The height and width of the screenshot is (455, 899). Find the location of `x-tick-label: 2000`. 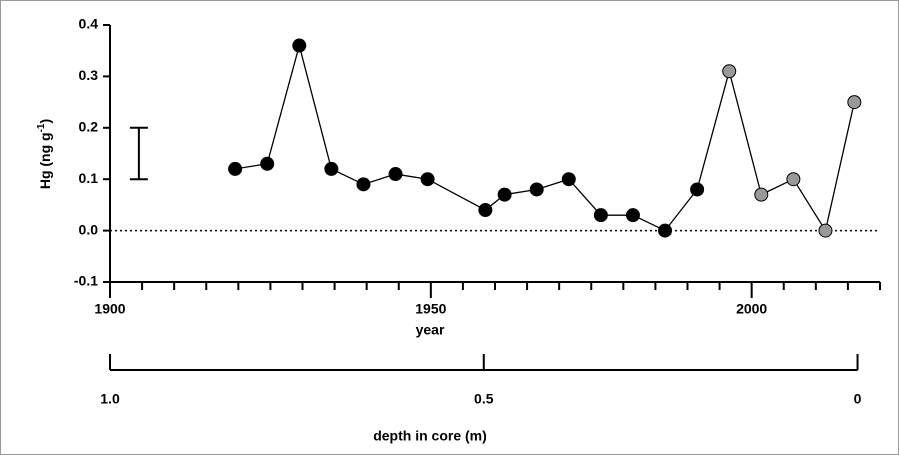

x-tick-label: 2000 is located at coordinates (751, 309).